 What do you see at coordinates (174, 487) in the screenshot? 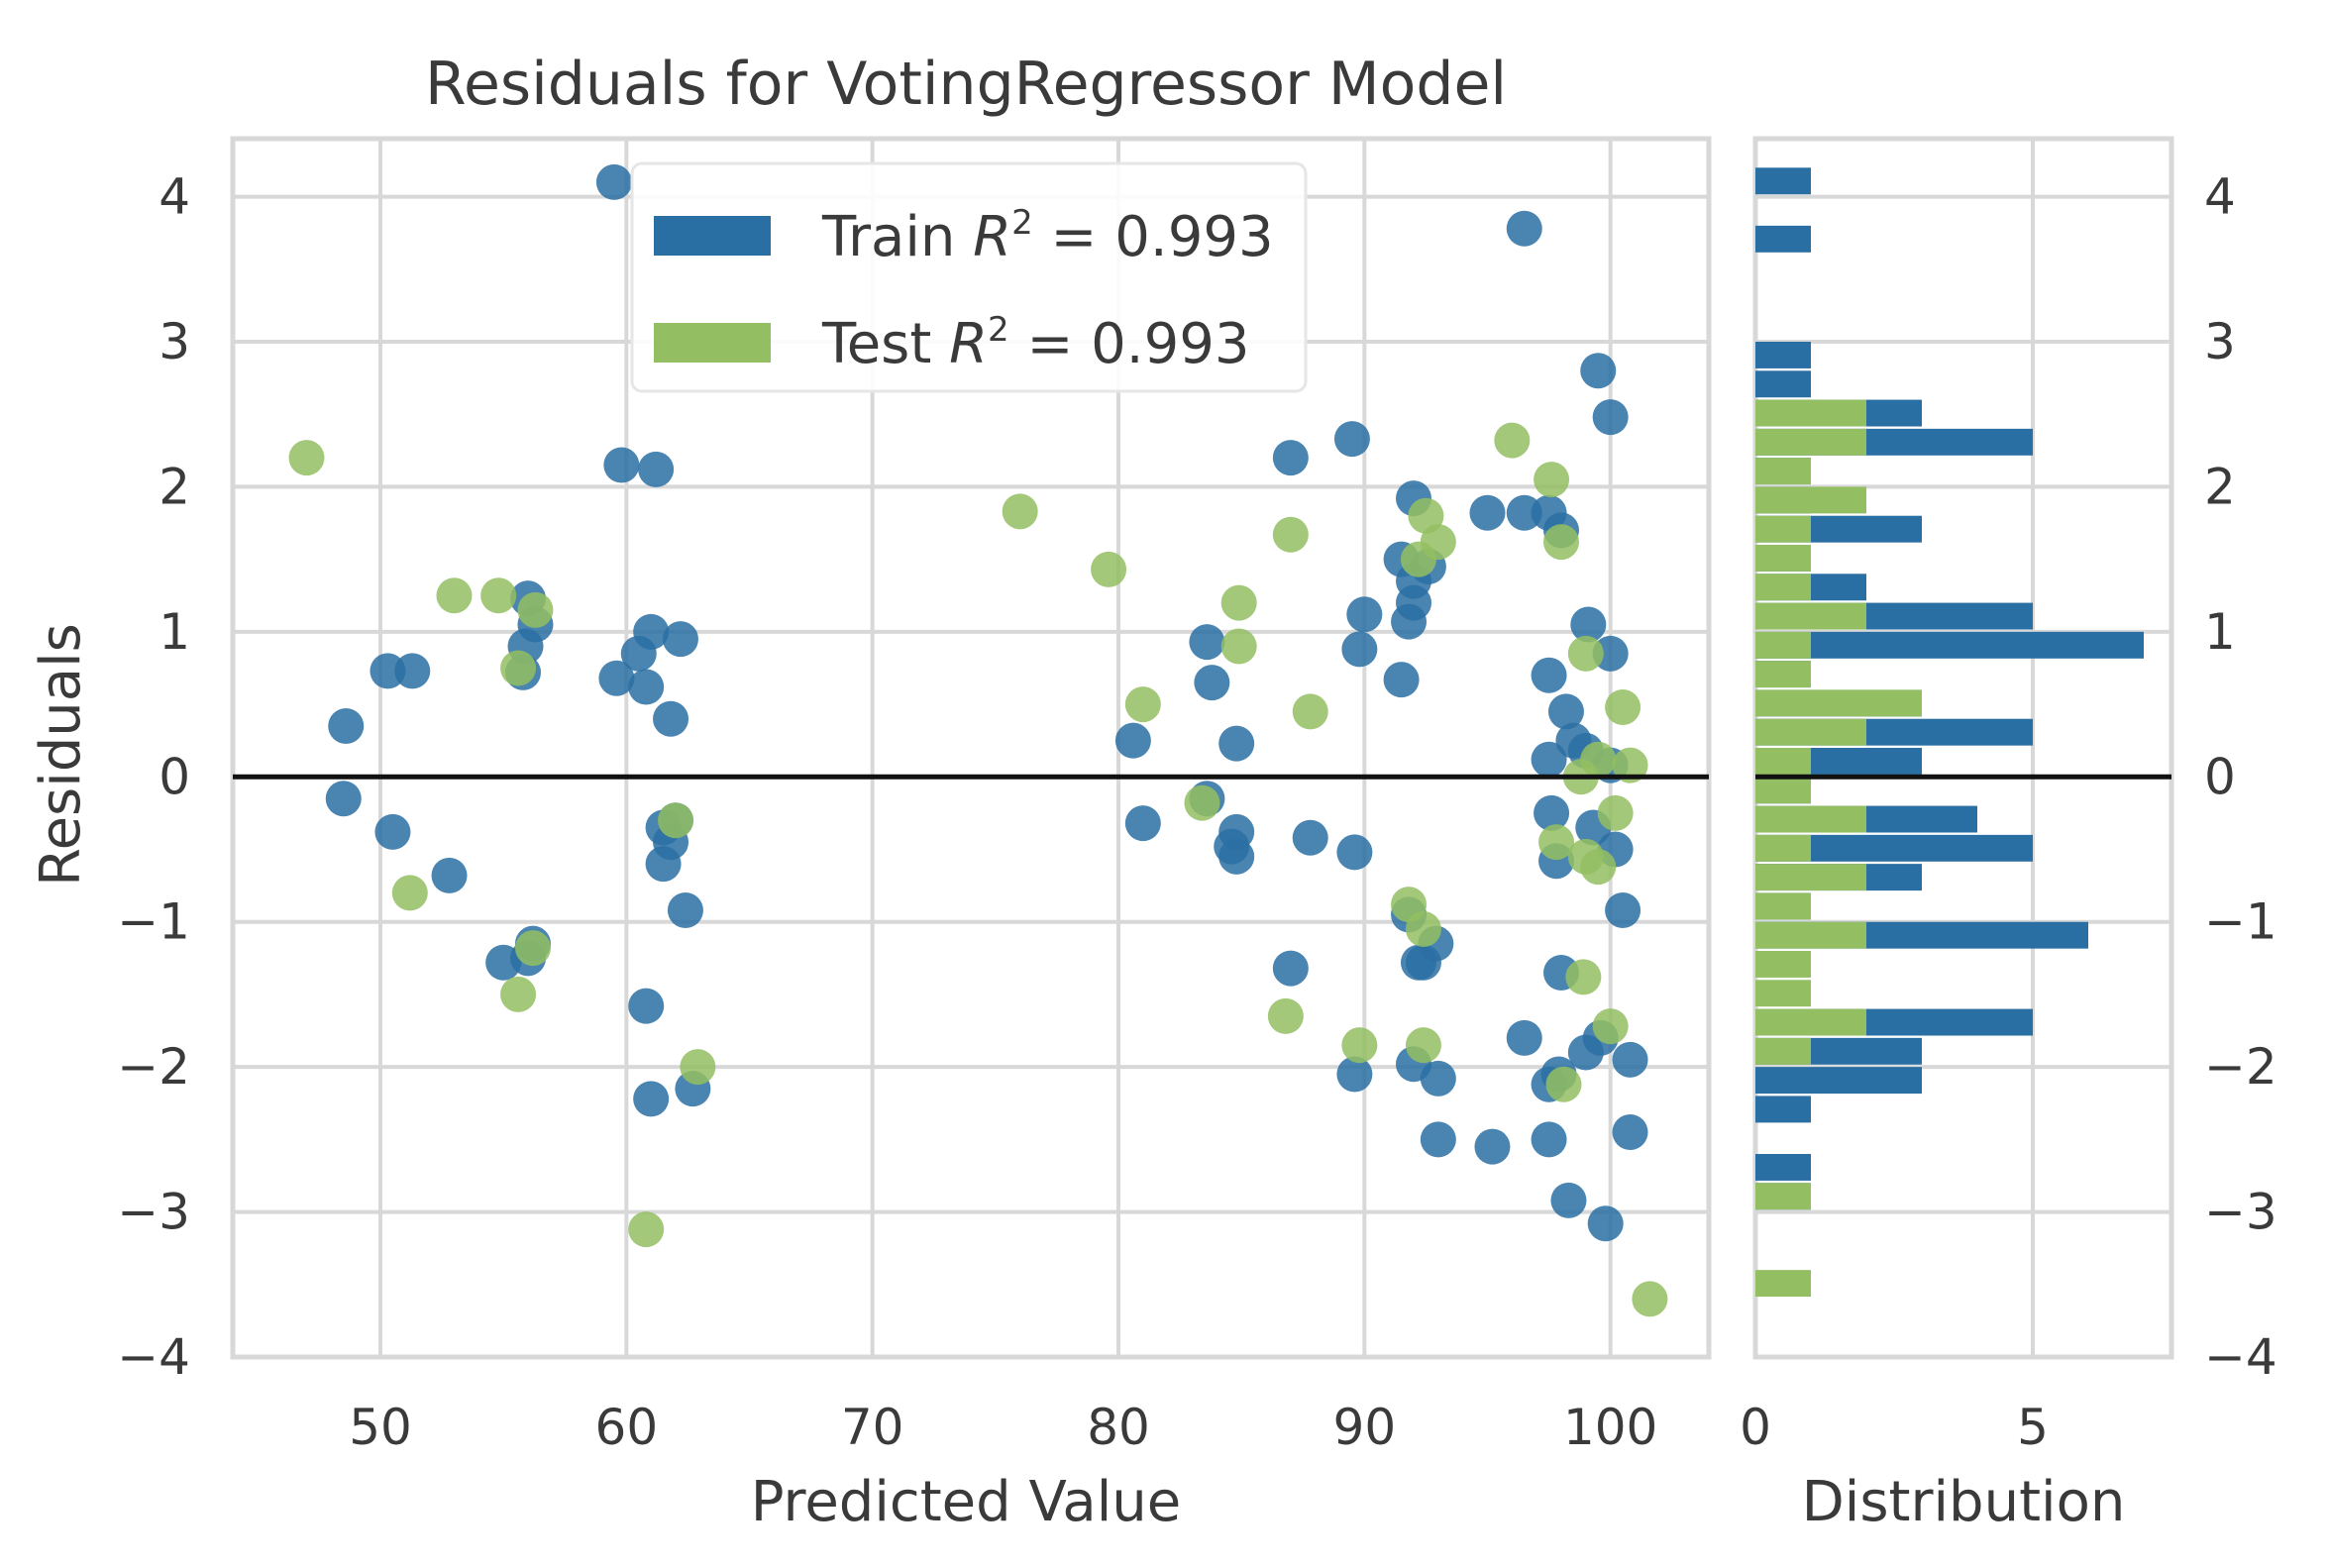
I see `y-tick-label: 2` at bounding box center [174, 487].